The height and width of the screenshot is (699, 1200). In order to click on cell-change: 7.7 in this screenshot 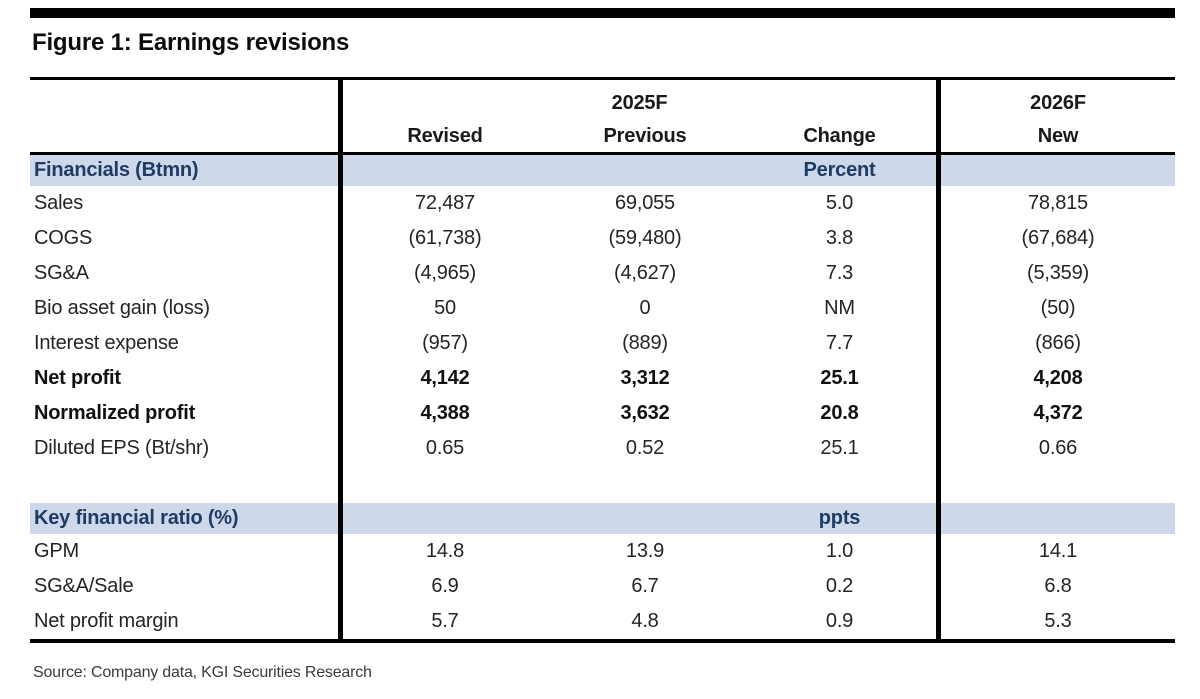, I will do `click(839, 343)`.